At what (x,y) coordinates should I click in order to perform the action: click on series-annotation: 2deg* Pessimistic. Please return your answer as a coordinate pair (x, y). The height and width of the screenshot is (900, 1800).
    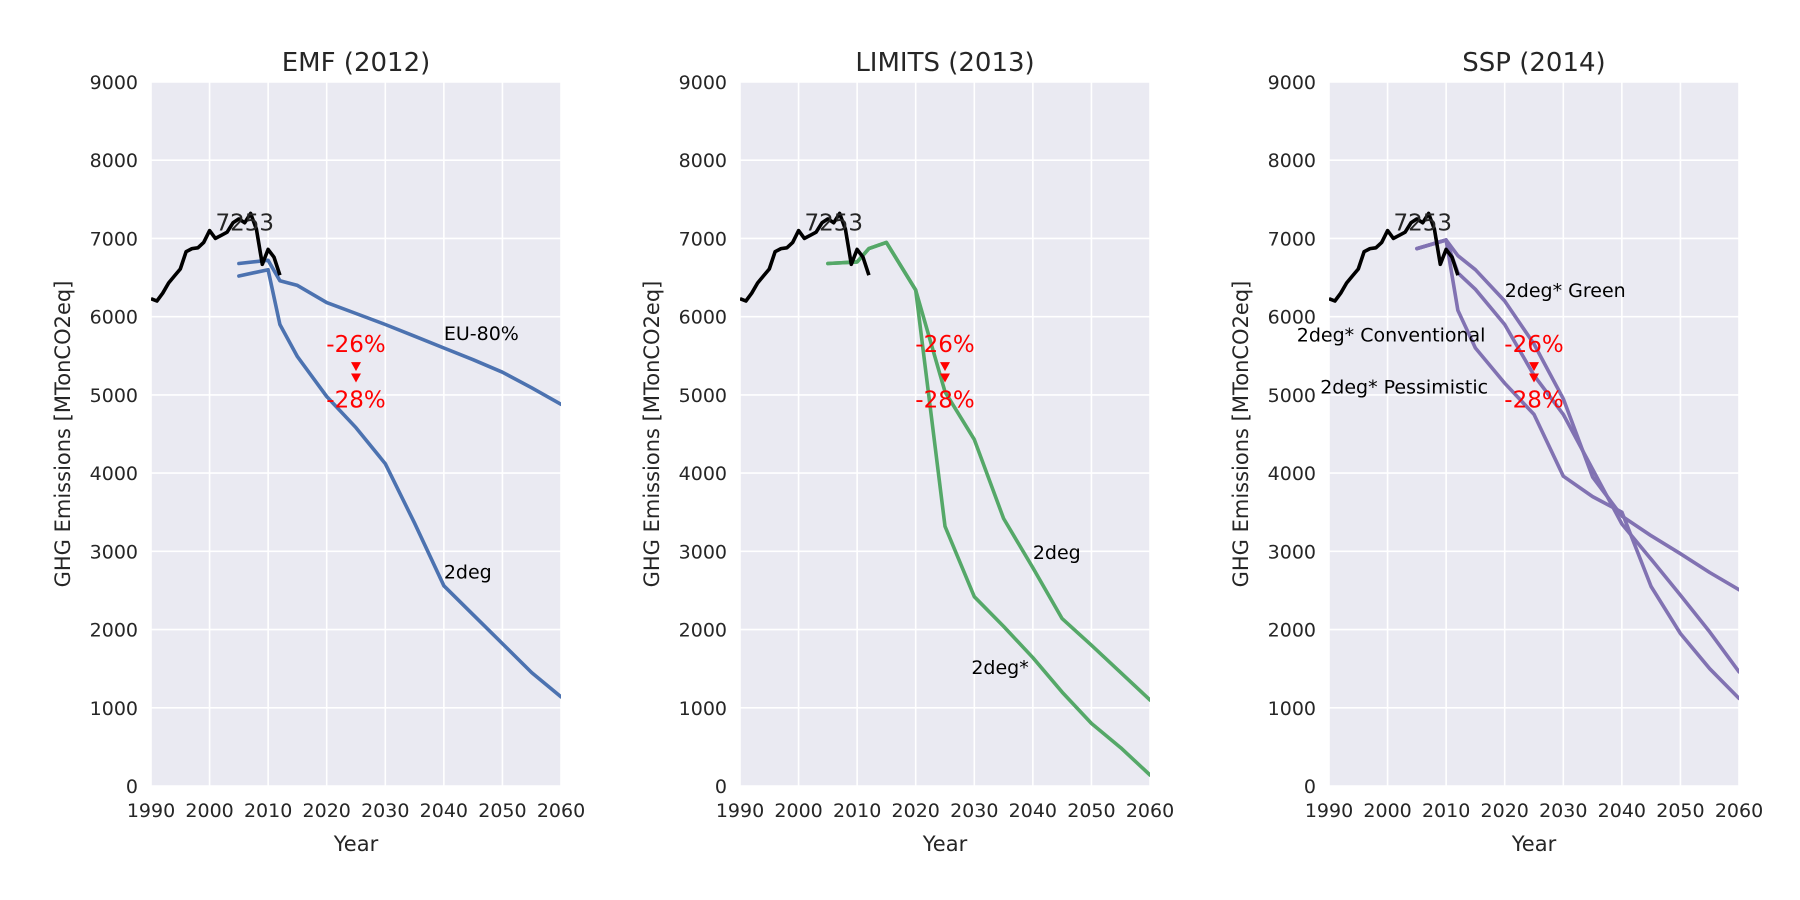
    Looking at the image, I should click on (1404, 387).